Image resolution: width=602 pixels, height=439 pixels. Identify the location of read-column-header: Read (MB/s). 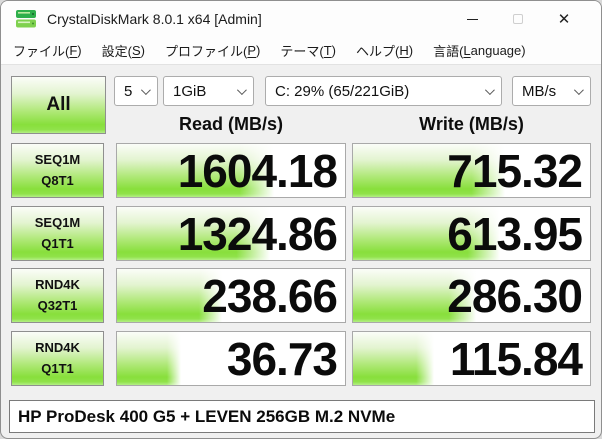
(230, 124).